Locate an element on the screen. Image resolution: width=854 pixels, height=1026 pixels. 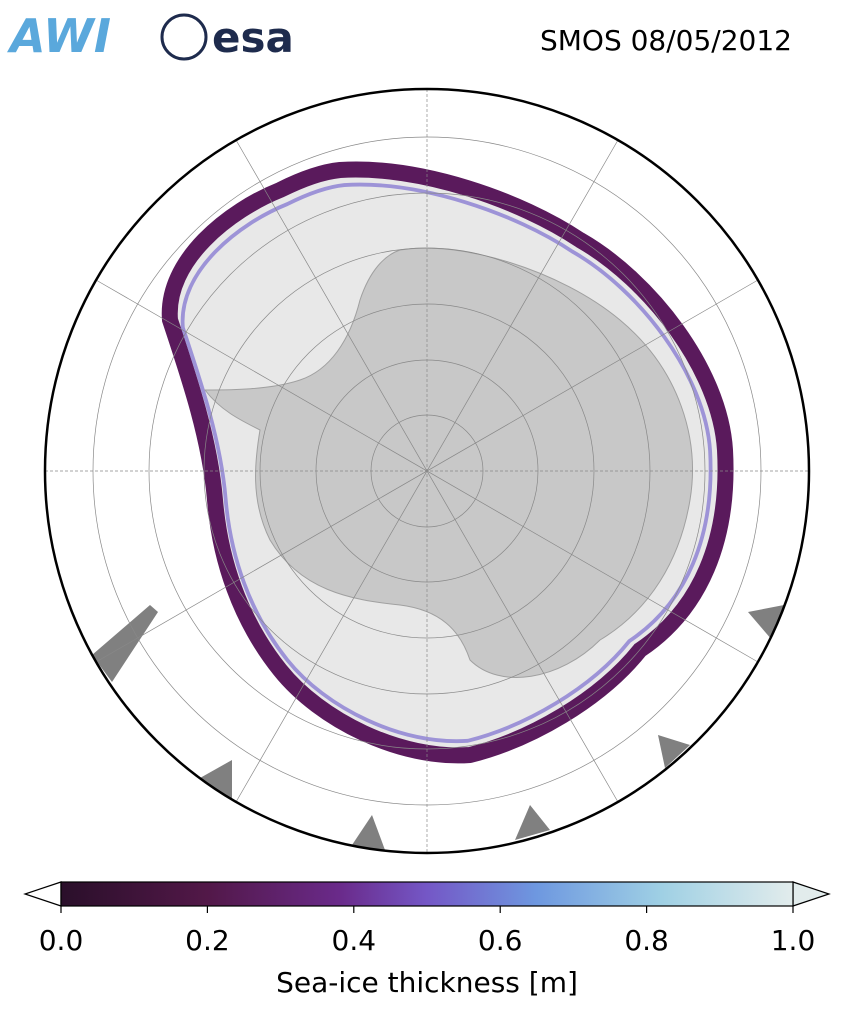
colorbar-scale is located at coordinates (427, 894).